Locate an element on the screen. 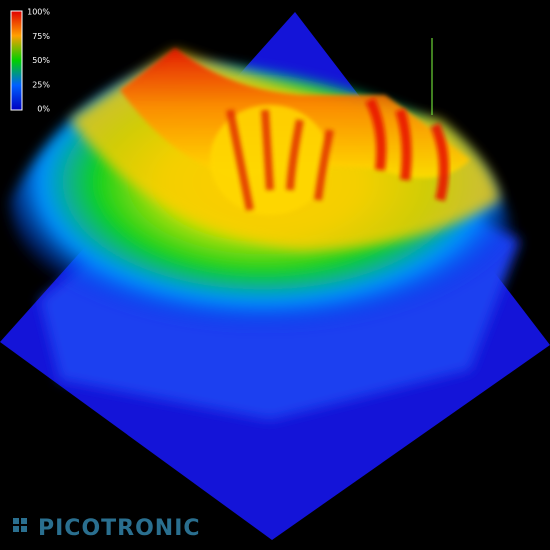 This screenshot has width=550, height=550. colorbar-tick-label: 0% is located at coordinates (43, 109).